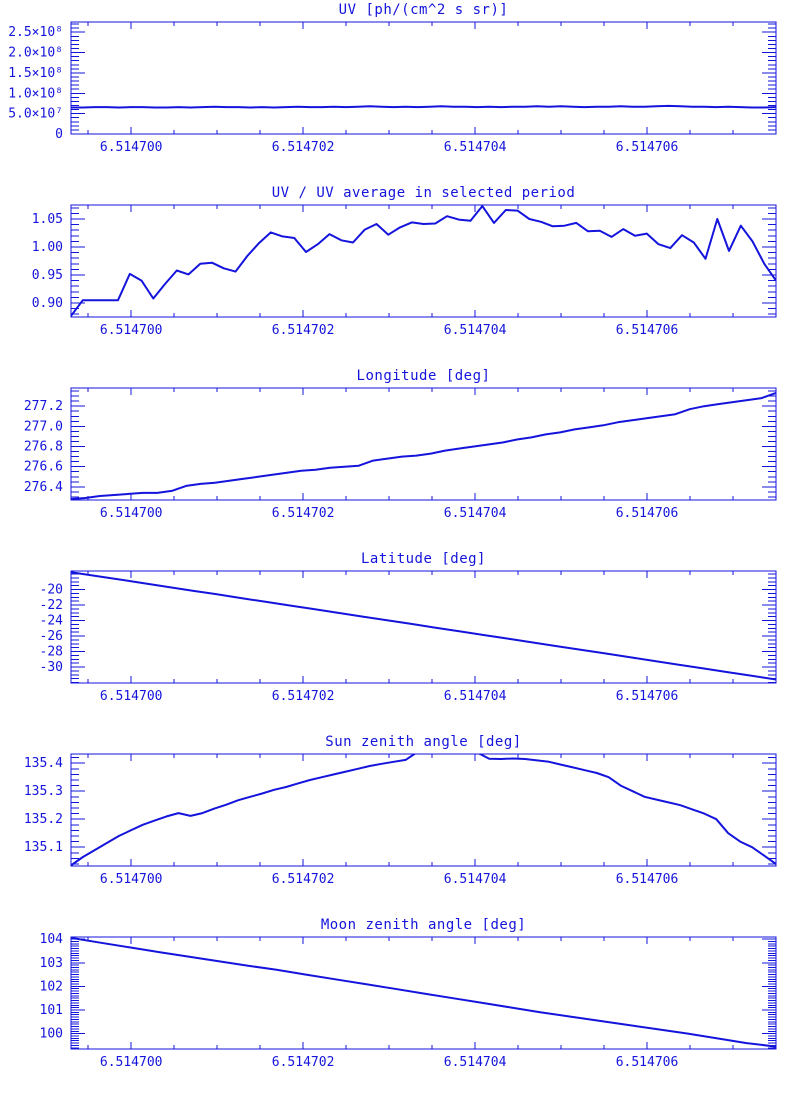  Describe the element at coordinates (35, 73) in the screenshot. I see `y-tick-label: 1.5×10⁸` at that location.